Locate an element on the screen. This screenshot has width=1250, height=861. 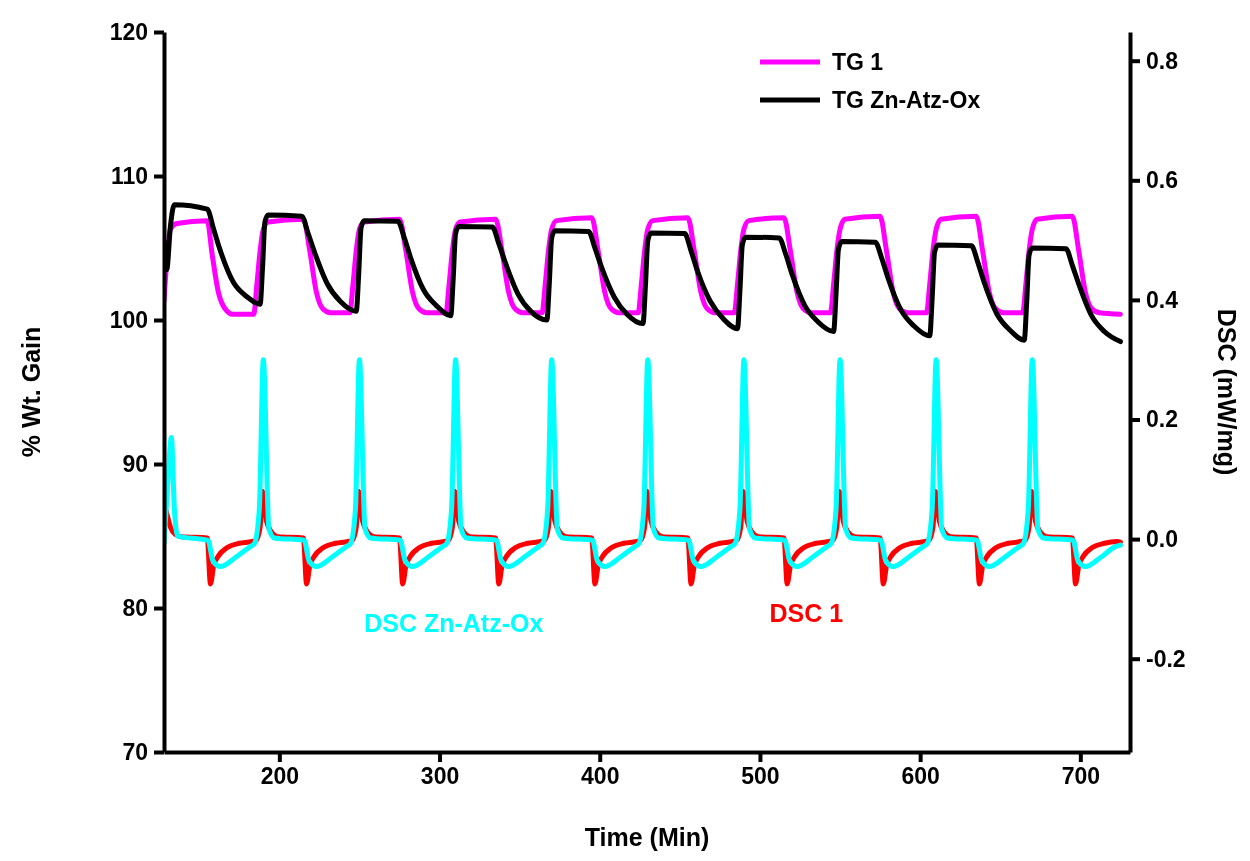
x-tick-label: 700 is located at coordinates (1081, 776).